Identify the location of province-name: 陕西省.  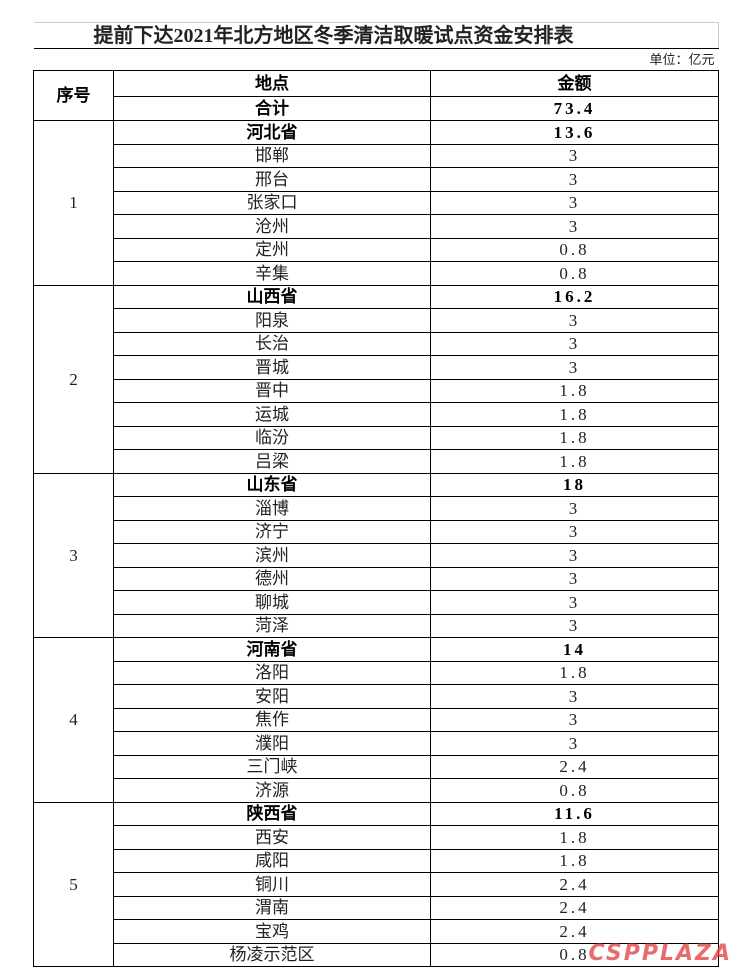
(272, 813).